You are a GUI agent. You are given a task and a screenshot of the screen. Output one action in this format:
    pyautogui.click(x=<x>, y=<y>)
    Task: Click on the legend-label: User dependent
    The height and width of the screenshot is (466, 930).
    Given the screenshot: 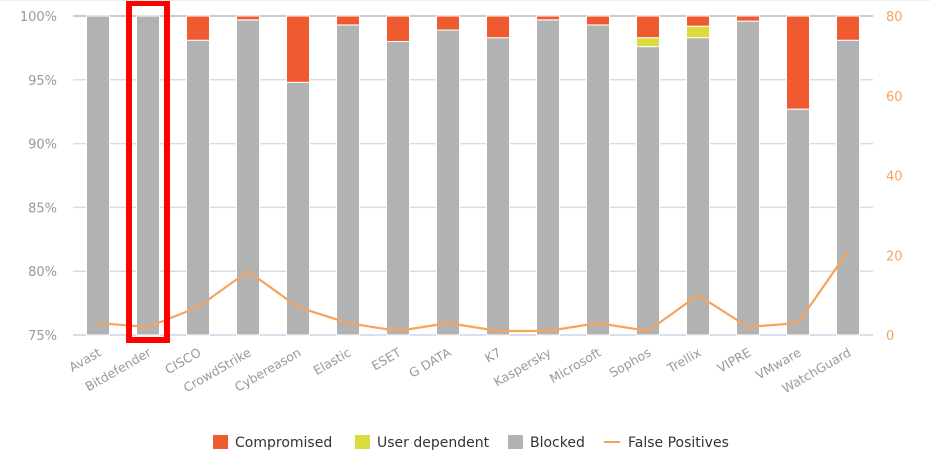 What is the action you would take?
    pyautogui.click(x=433, y=443)
    